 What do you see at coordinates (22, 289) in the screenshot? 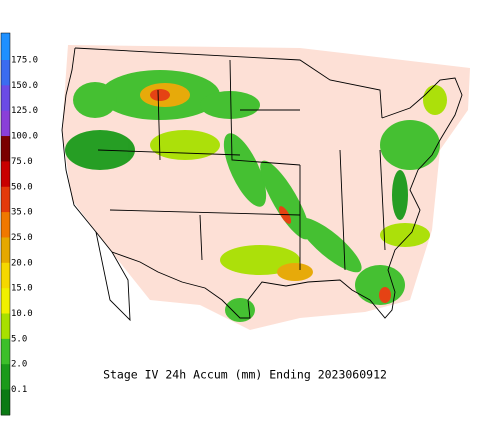
I see `legend-label: 15.0` at bounding box center [22, 289].